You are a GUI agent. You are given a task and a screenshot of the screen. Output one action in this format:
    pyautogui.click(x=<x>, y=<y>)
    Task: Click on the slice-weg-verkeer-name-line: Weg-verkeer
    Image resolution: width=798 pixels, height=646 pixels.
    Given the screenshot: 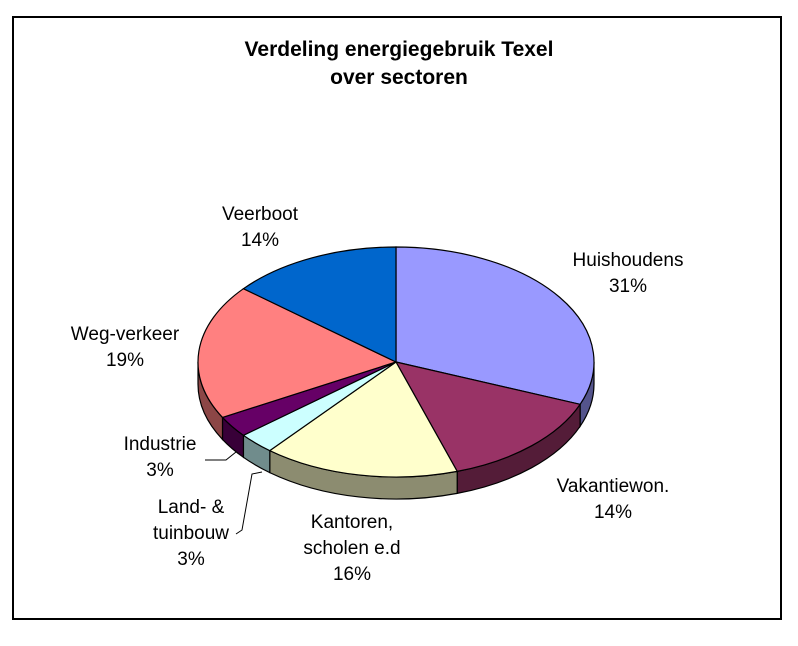 What is the action you would take?
    pyautogui.click(x=125, y=334)
    